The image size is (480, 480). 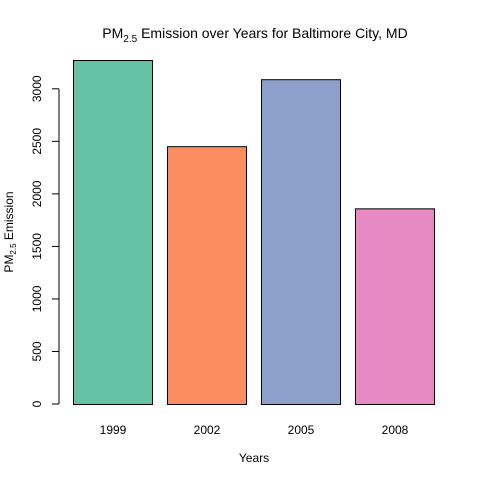 I want to click on chart-title-subscript: 2.5, so click(x=130, y=39).